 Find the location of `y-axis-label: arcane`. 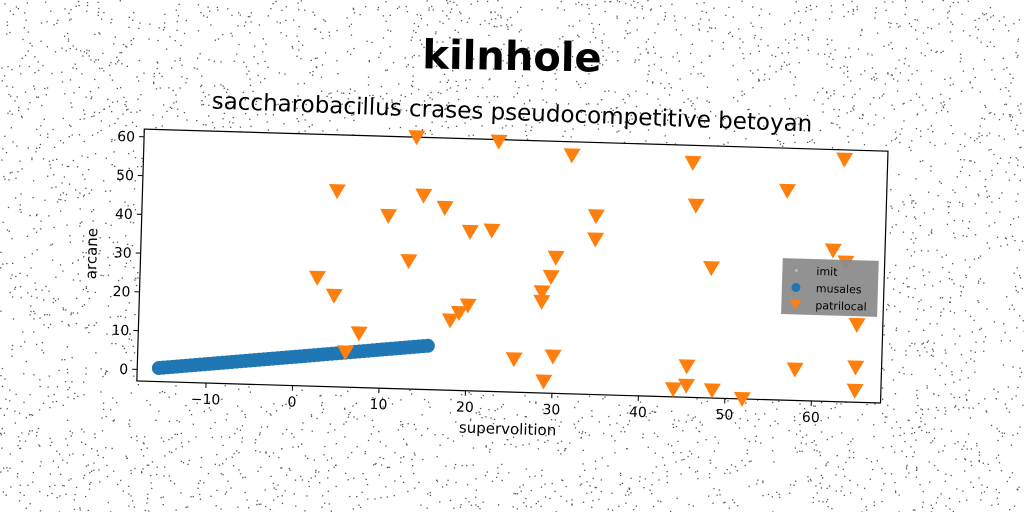

y-axis-label: arcane is located at coordinates (92, 254).